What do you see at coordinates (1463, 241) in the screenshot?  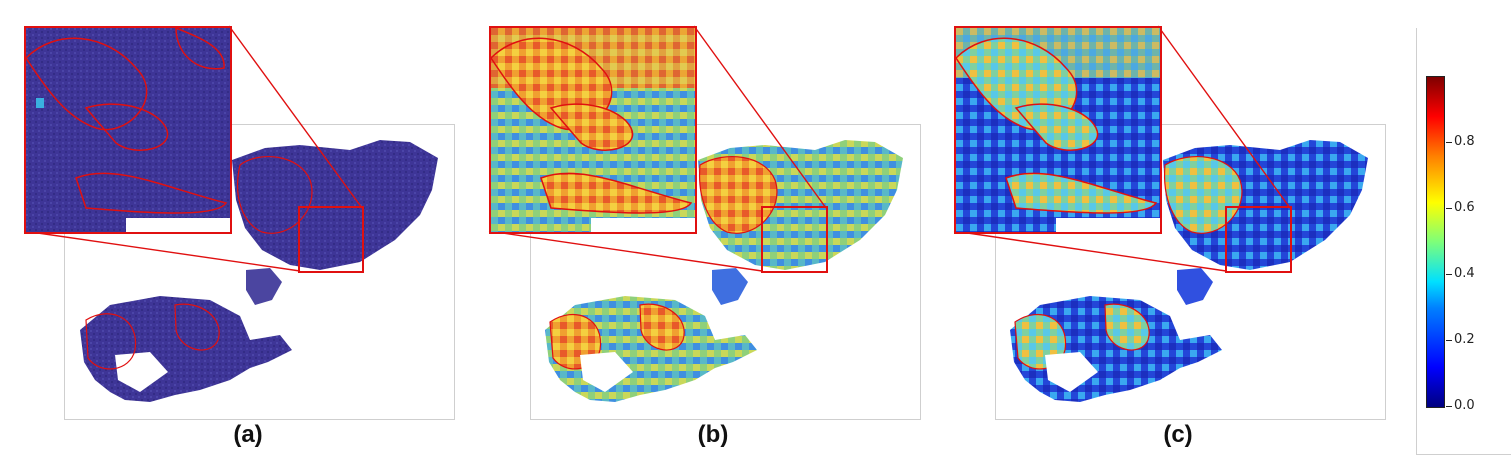 I see `colorbar-frame` at bounding box center [1463, 241].